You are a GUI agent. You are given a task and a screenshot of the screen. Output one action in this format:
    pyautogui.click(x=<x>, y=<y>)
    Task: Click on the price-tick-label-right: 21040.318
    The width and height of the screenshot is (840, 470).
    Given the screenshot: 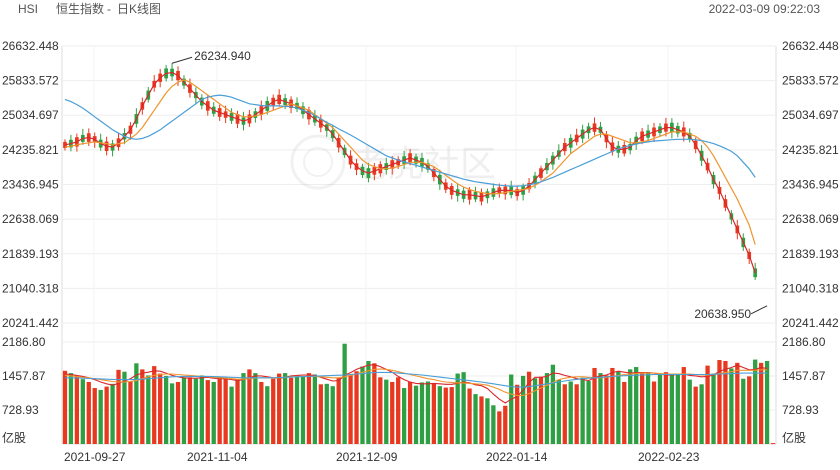 What is the action you would take?
    pyautogui.click(x=810, y=288)
    